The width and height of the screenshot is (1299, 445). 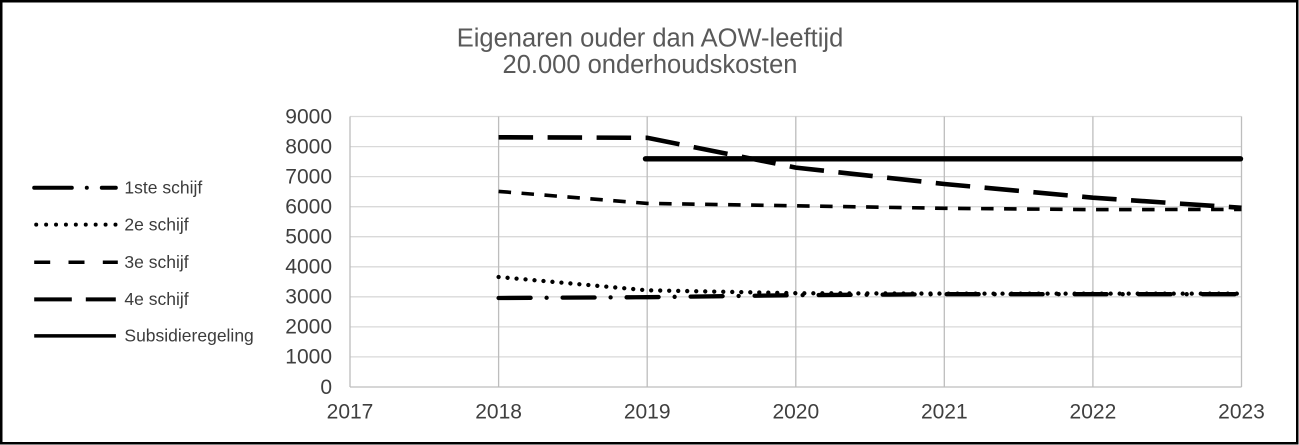 I want to click on svg-text: 8000, so click(x=308, y=146).